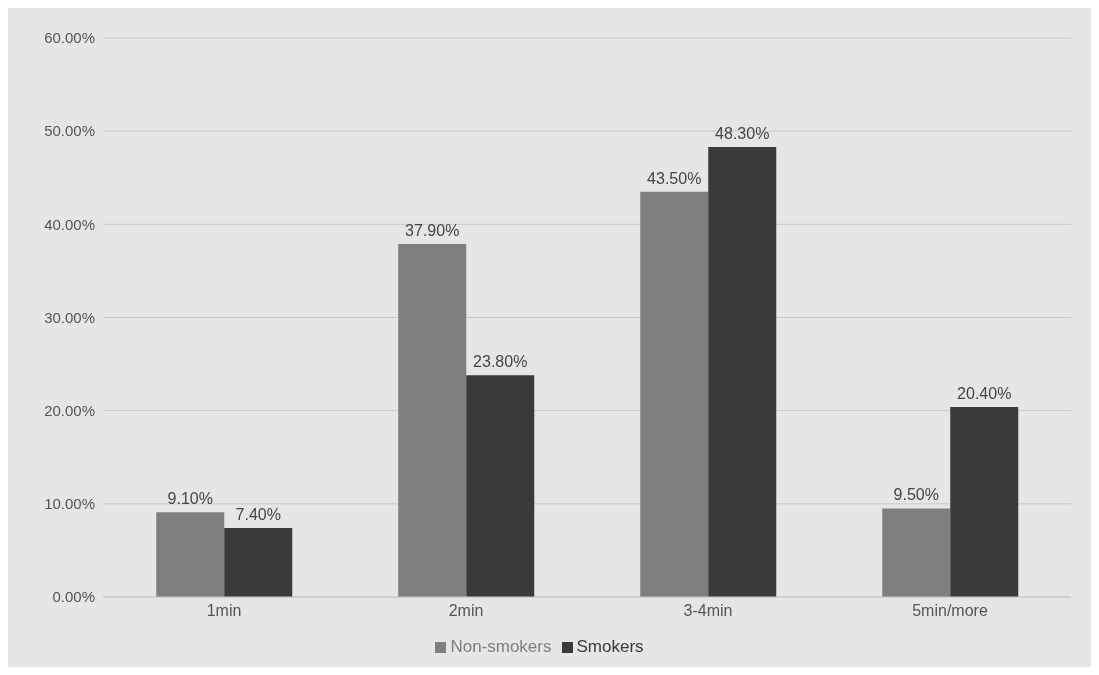 The image size is (1099, 675). What do you see at coordinates (69, 504) in the screenshot?
I see `y-tick-label: 10.00%` at bounding box center [69, 504].